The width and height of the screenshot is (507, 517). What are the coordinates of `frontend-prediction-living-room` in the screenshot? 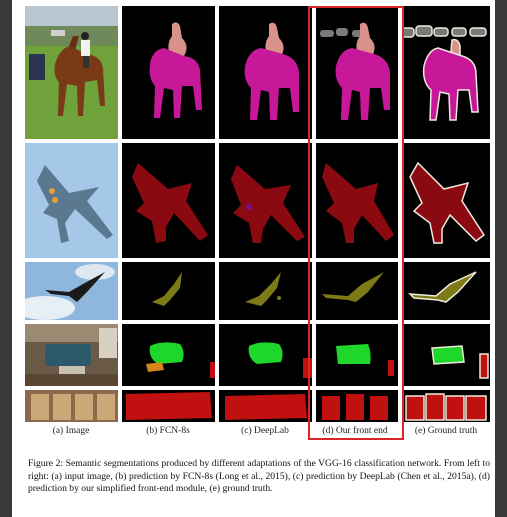 It's located at (357, 355).